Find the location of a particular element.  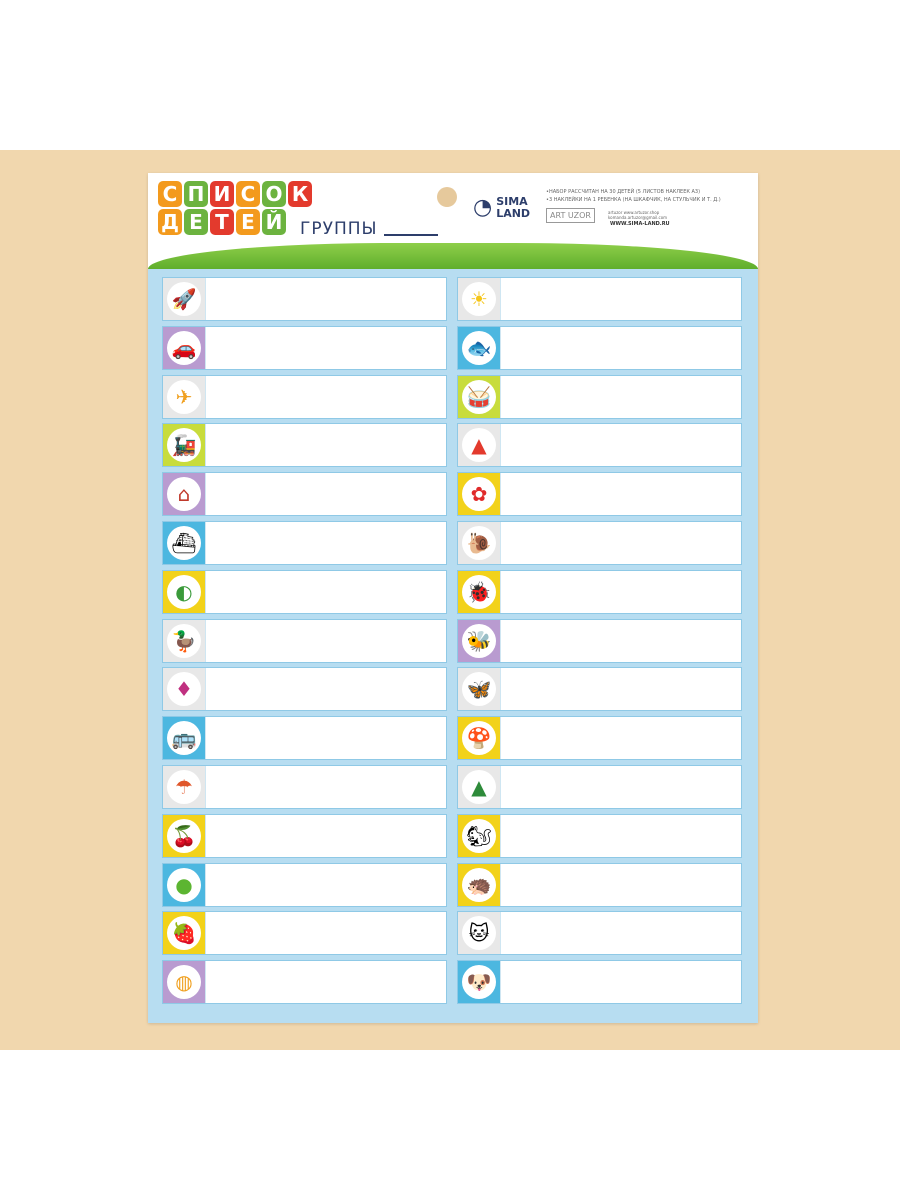

train-icon: 🚂 is located at coordinates (184, 445).